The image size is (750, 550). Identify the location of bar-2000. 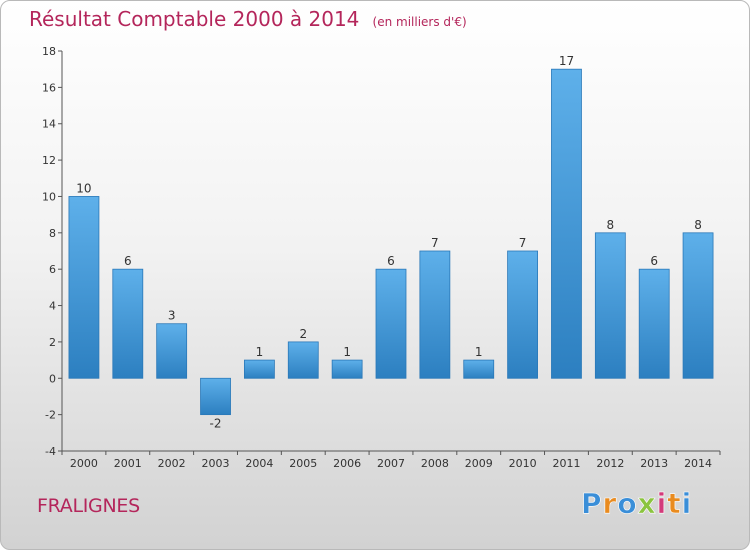
(84, 287).